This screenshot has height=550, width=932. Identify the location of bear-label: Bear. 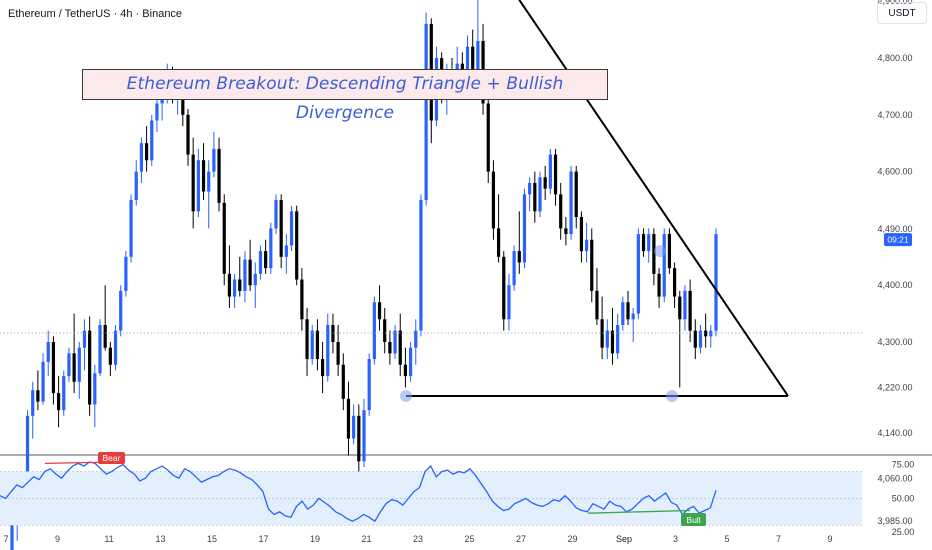
(112, 458).